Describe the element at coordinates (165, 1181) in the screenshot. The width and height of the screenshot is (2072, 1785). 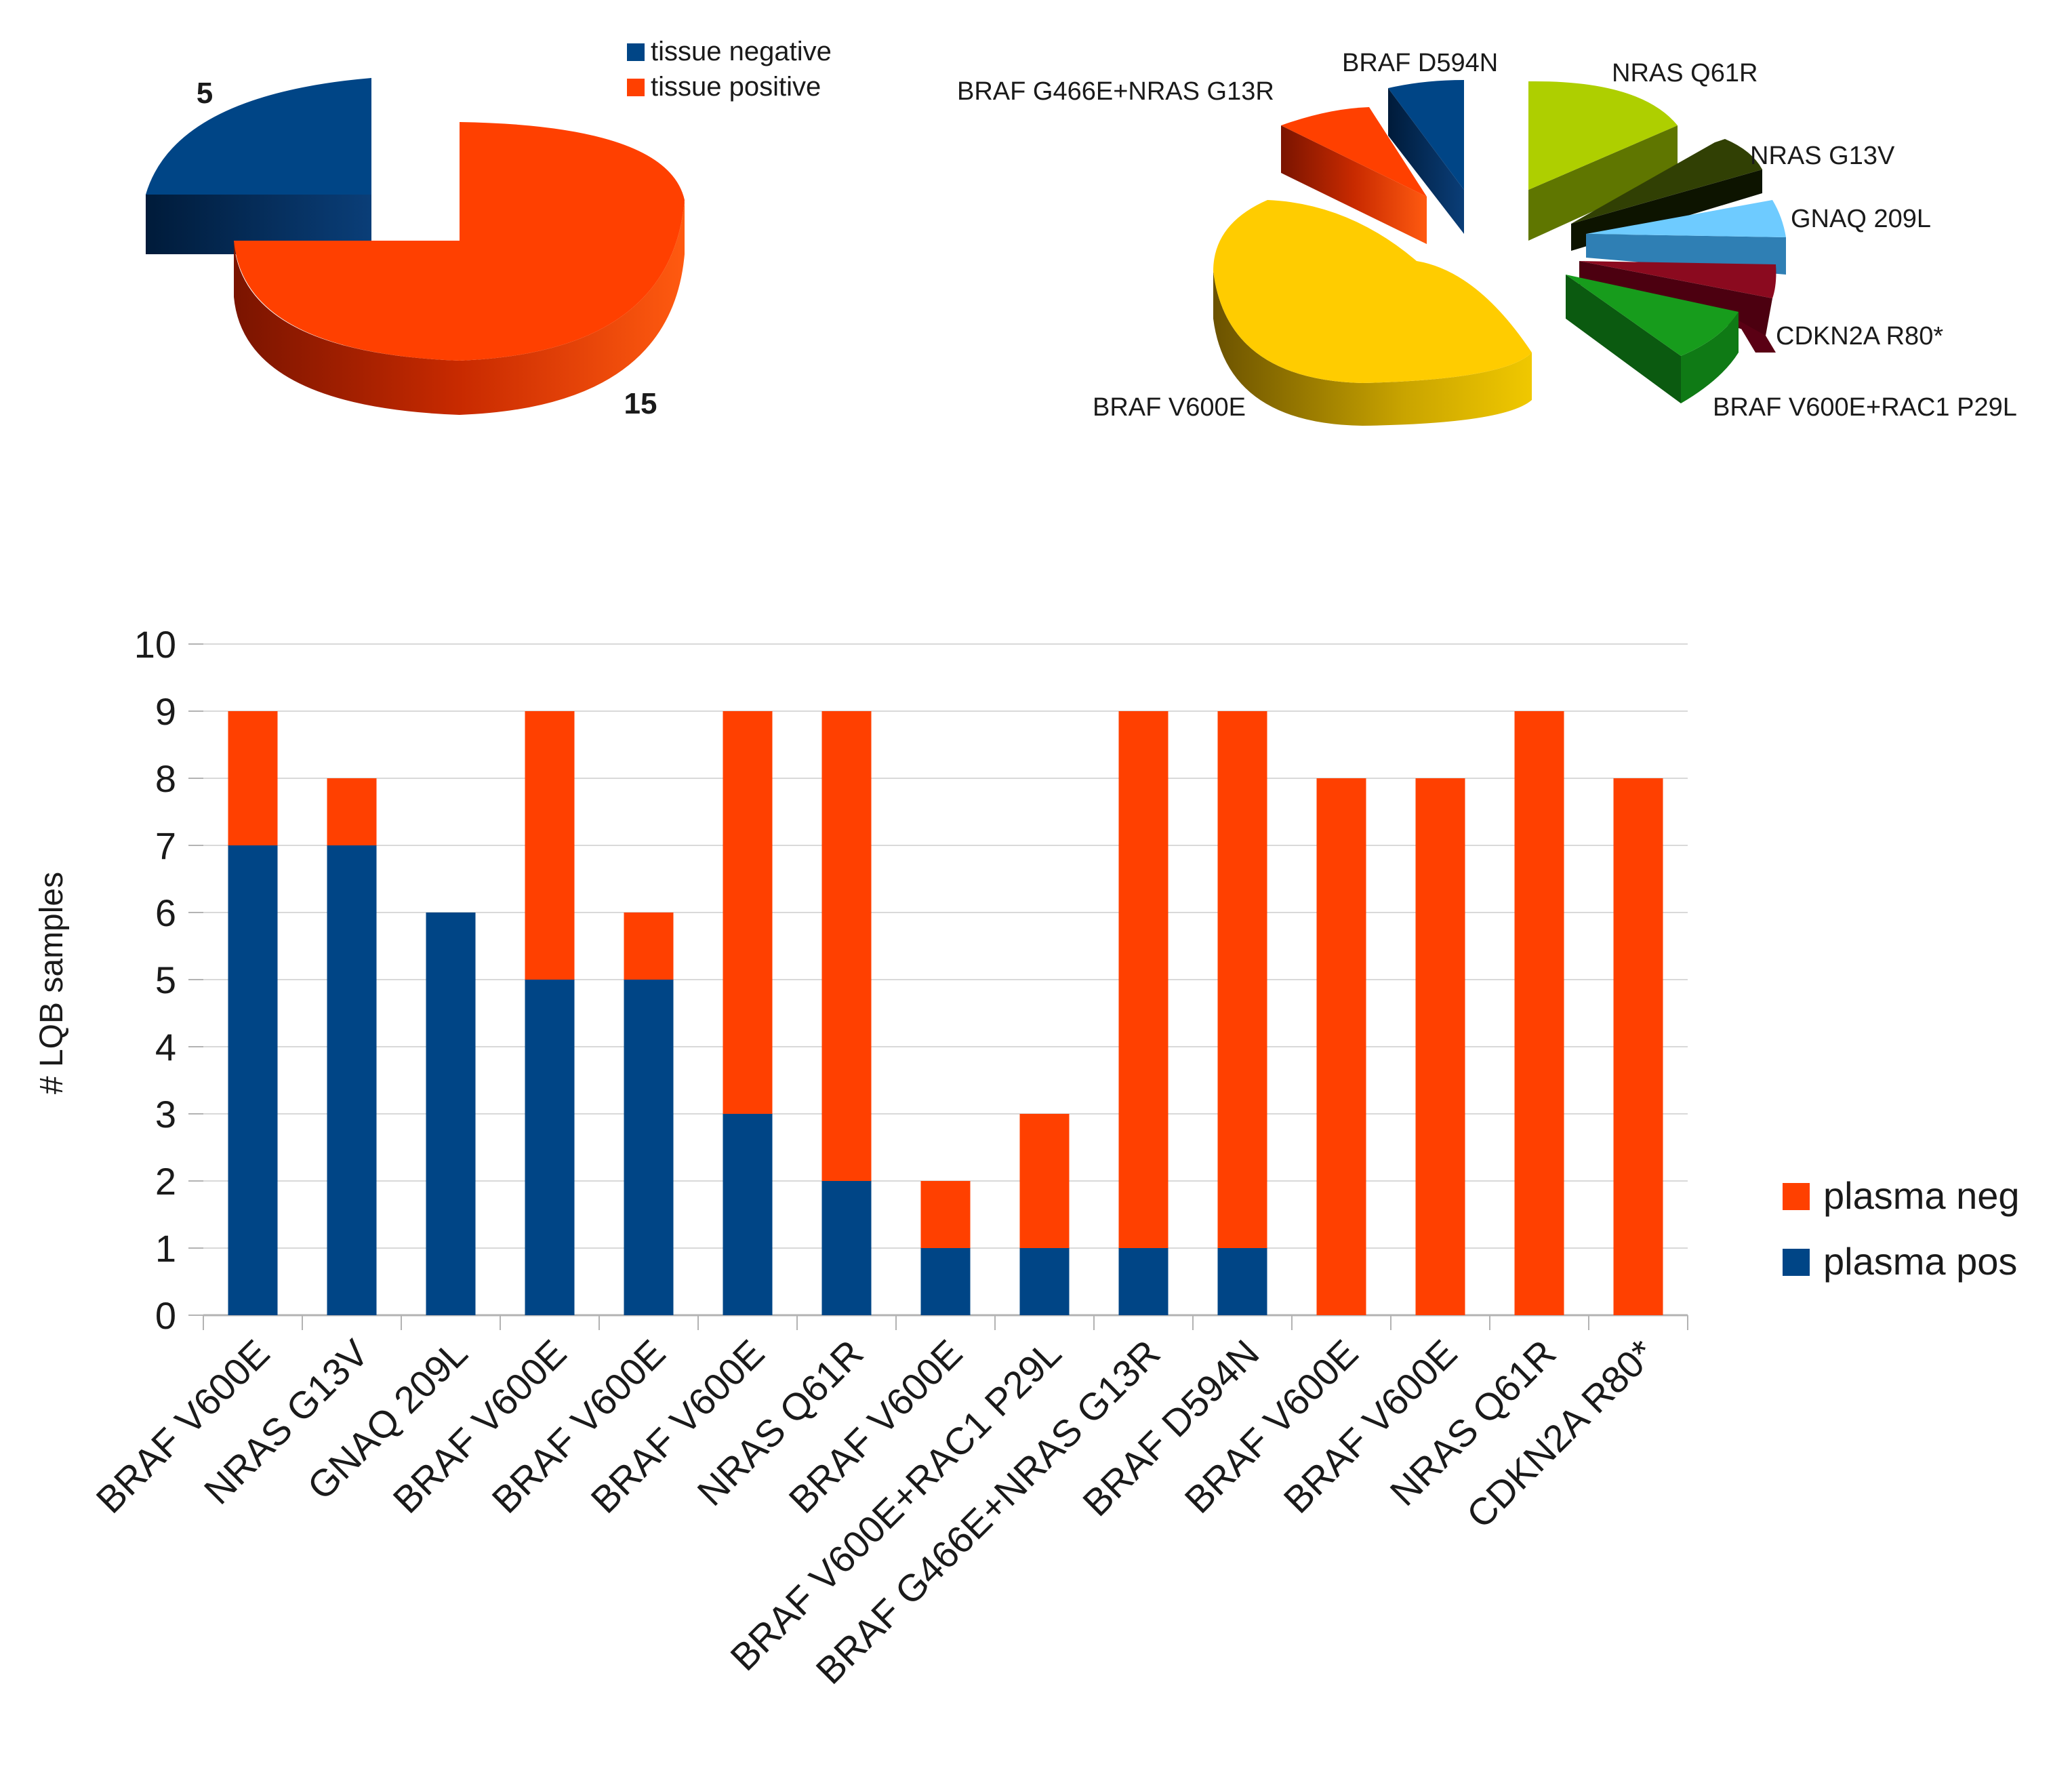
I see `y-tick-label: 2` at that location.